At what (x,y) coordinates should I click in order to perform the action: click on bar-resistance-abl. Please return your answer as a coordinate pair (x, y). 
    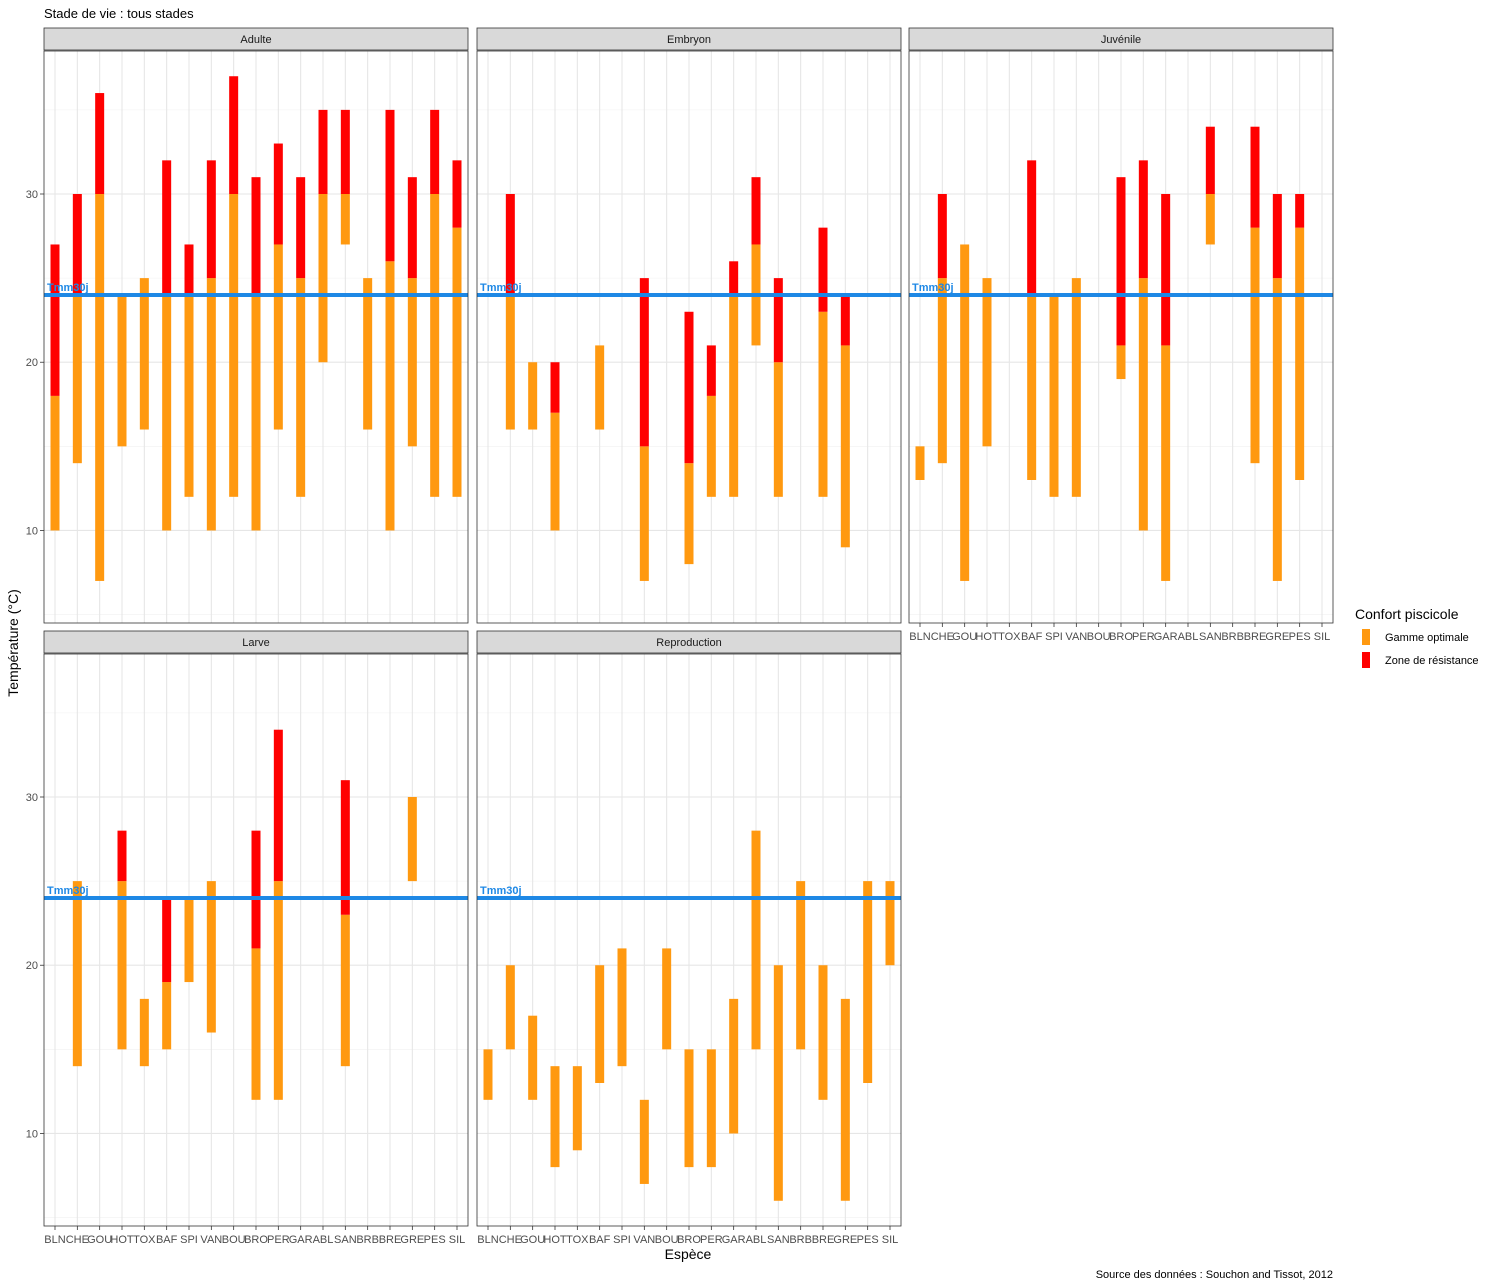
    Looking at the image, I should click on (756, 211).